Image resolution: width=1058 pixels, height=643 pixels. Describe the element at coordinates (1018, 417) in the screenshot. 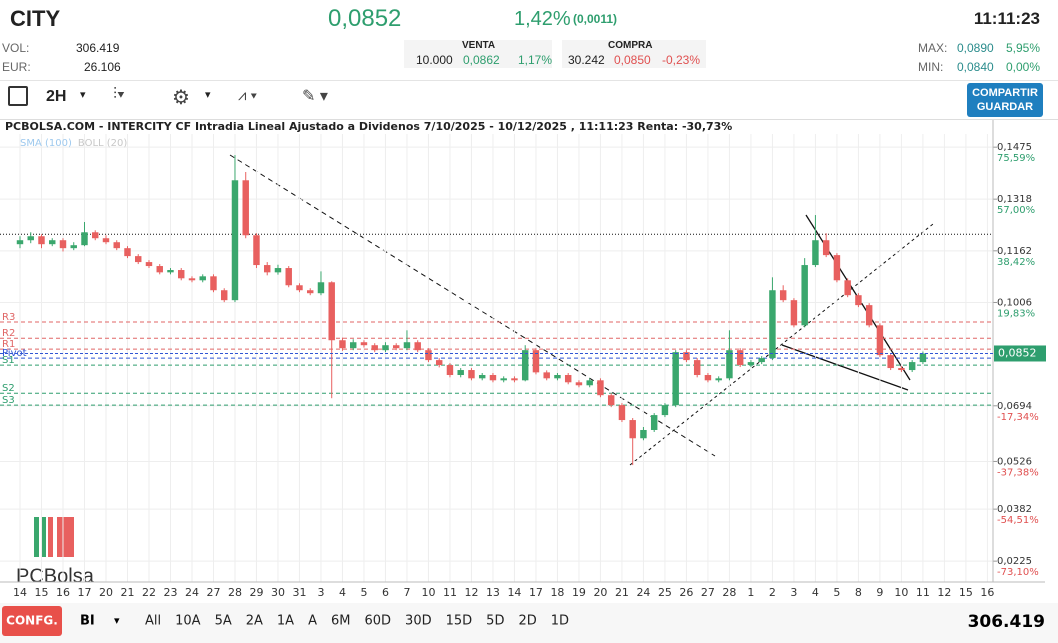

I see `y-tick-sublabel: -17,34%` at that location.